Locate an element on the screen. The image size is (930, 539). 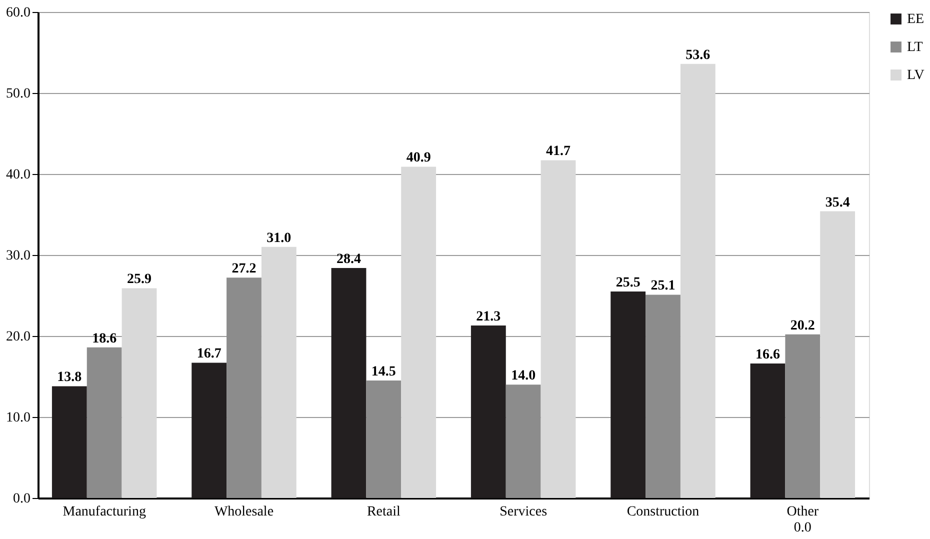
y-tick-label: 40.0 is located at coordinates (18, 175).